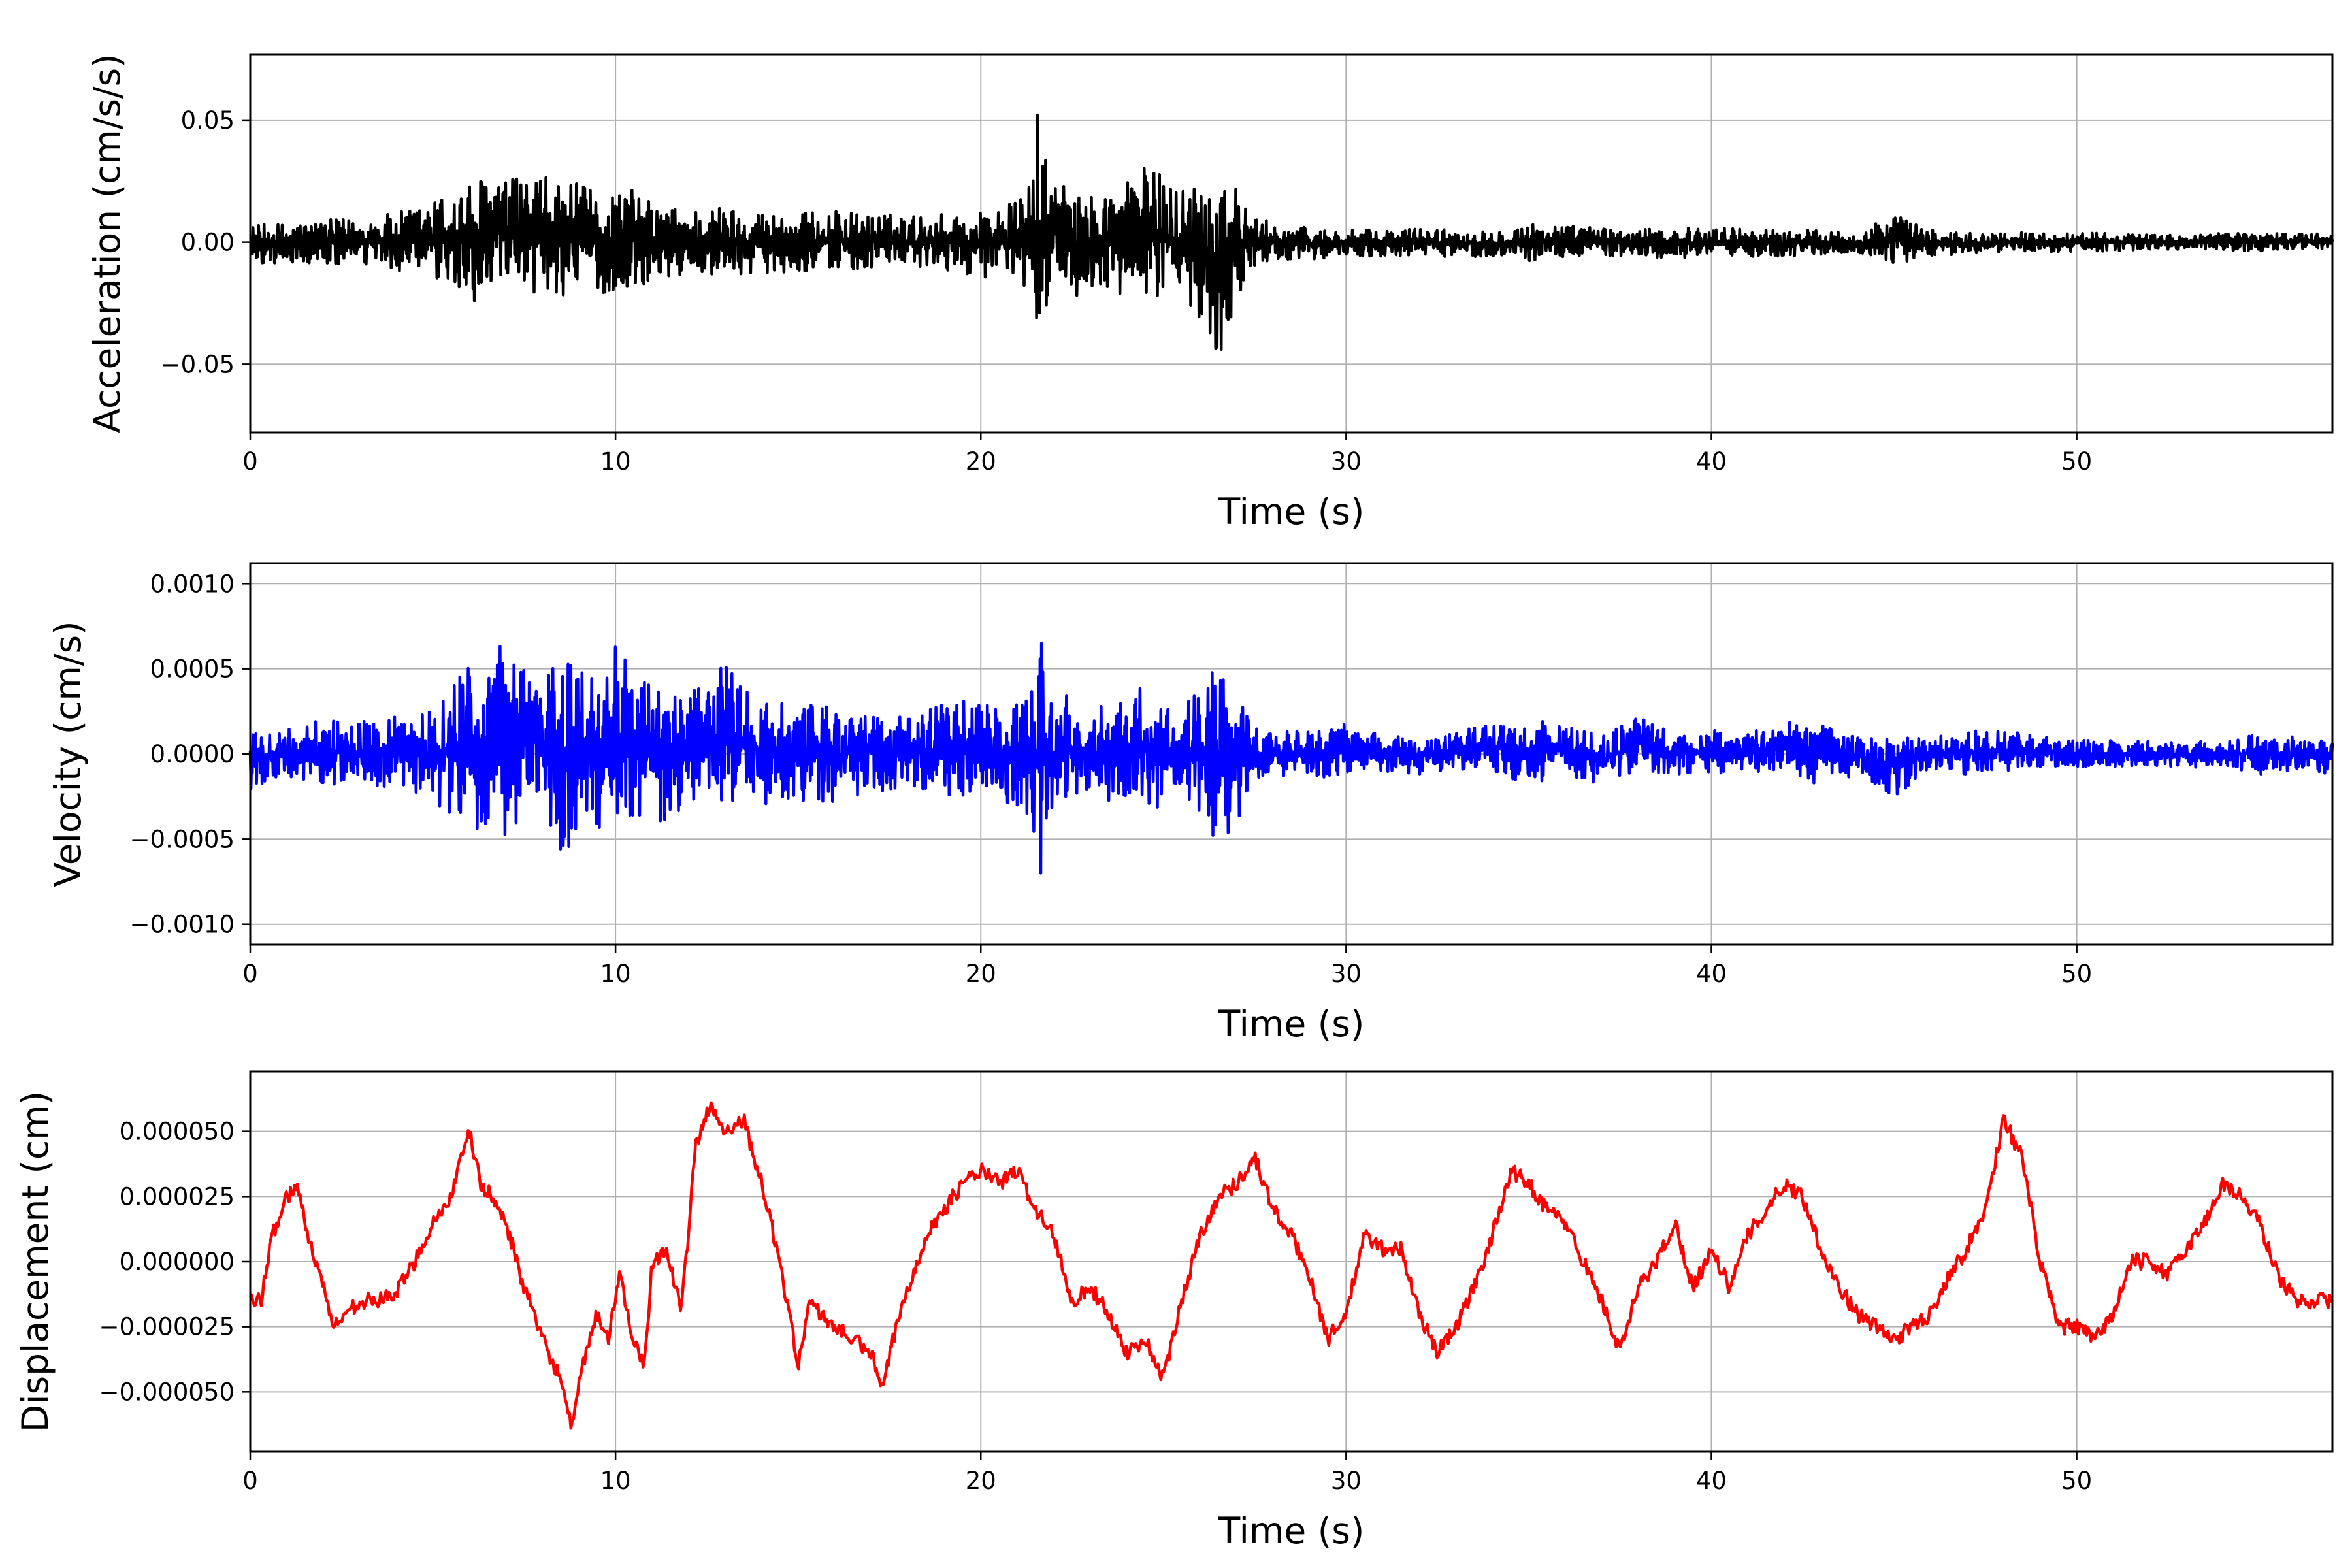 The width and height of the screenshot is (2352, 1568). I want to click on y-tick-label: −0.000025, so click(167, 1327).